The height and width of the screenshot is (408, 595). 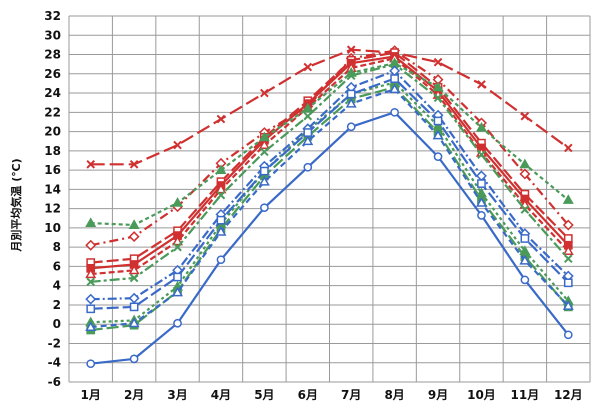 I want to click on x-tick-label: 4月, so click(x=221, y=395).